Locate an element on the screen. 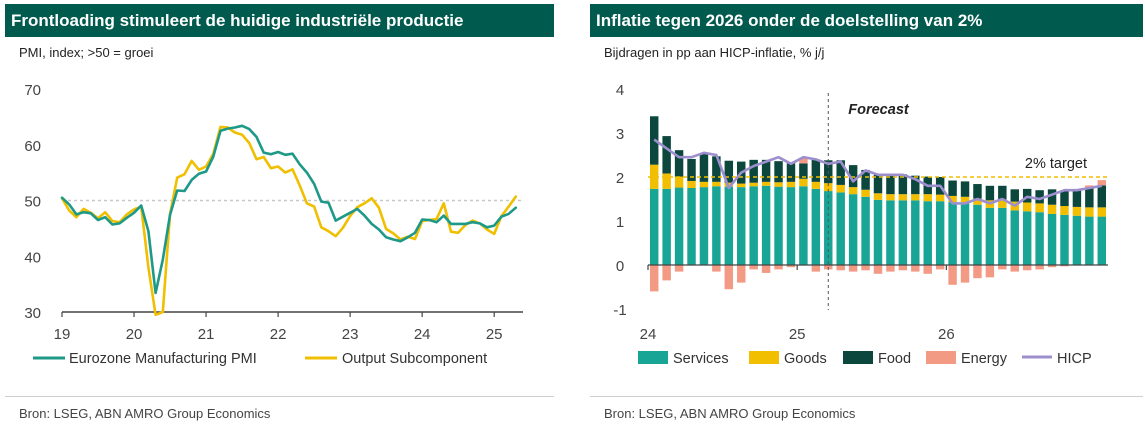 The width and height of the screenshot is (1145, 429). y-tick-label: 70 is located at coordinates (32, 90).